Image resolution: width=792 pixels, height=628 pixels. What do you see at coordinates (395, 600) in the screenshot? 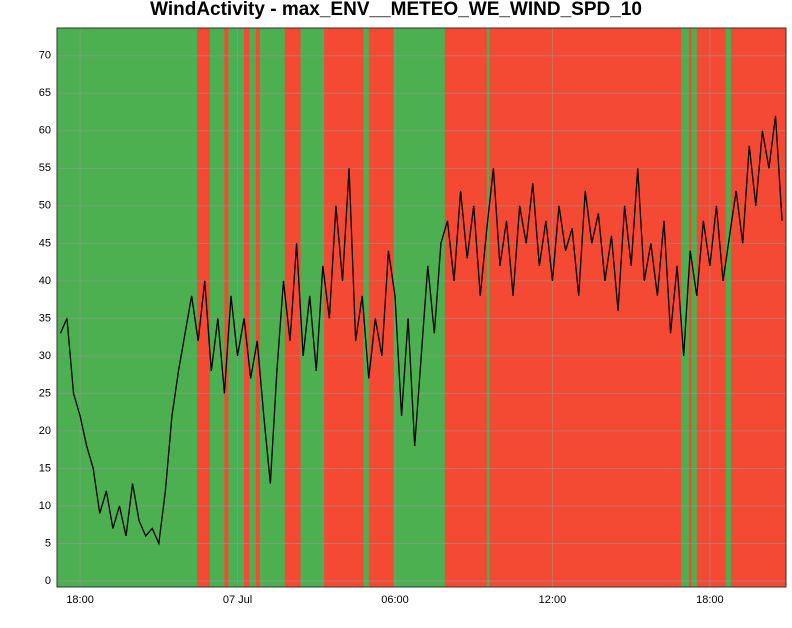
I see `x-tick-label: 06:00` at bounding box center [395, 600].